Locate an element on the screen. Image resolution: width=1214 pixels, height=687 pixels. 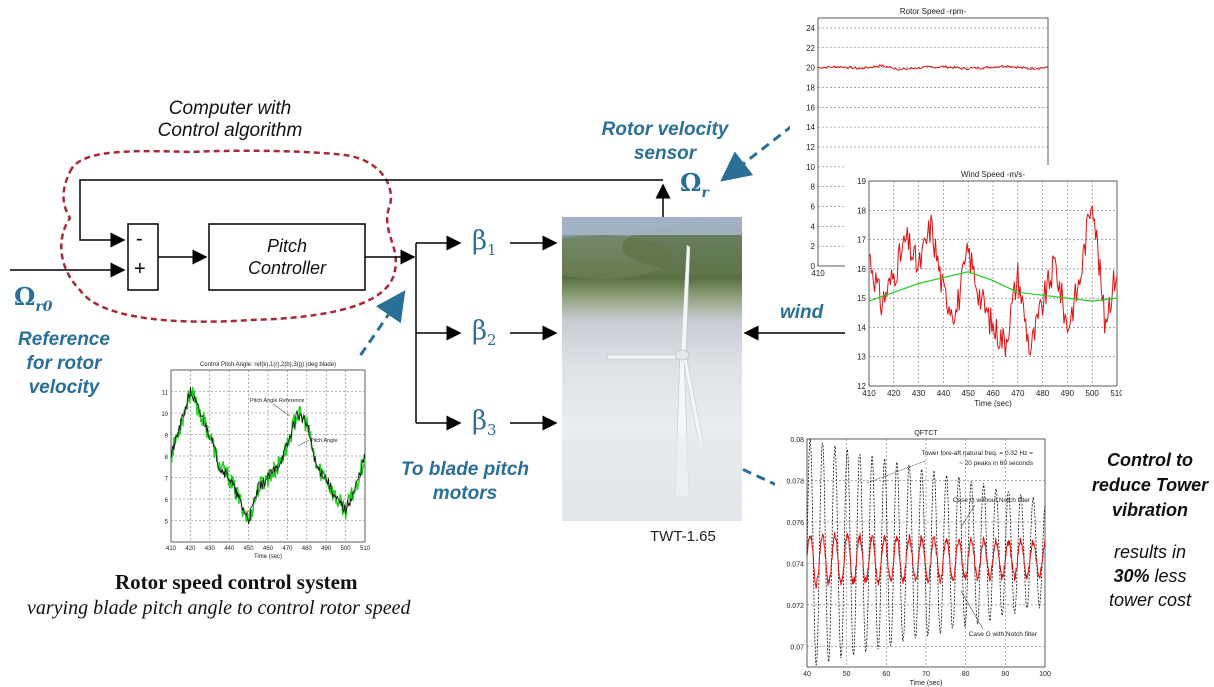
plot-title: QFTCT is located at coordinates (926, 433).